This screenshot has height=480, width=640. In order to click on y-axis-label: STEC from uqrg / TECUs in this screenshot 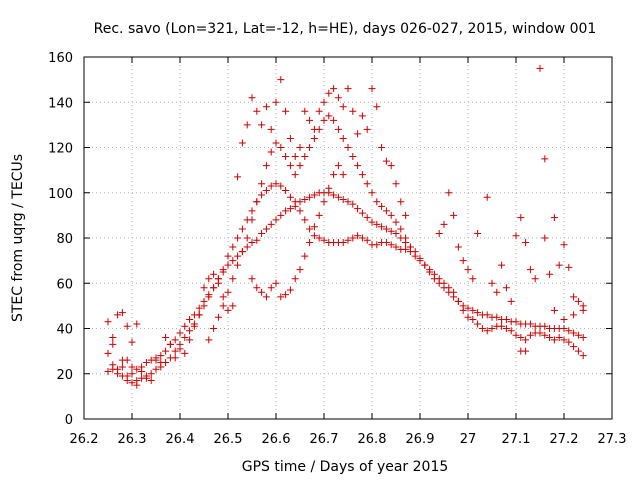, I will do `click(18, 238)`.